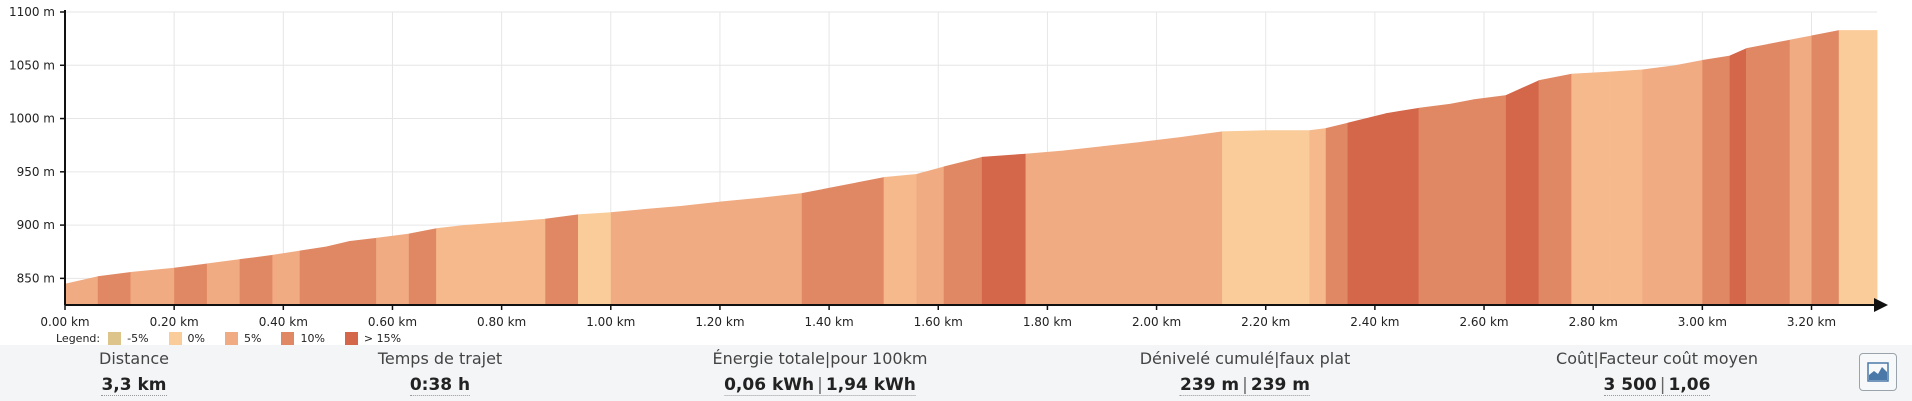 The image size is (1912, 401). I want to click on elevation-profile-button, so click(1878, 372).